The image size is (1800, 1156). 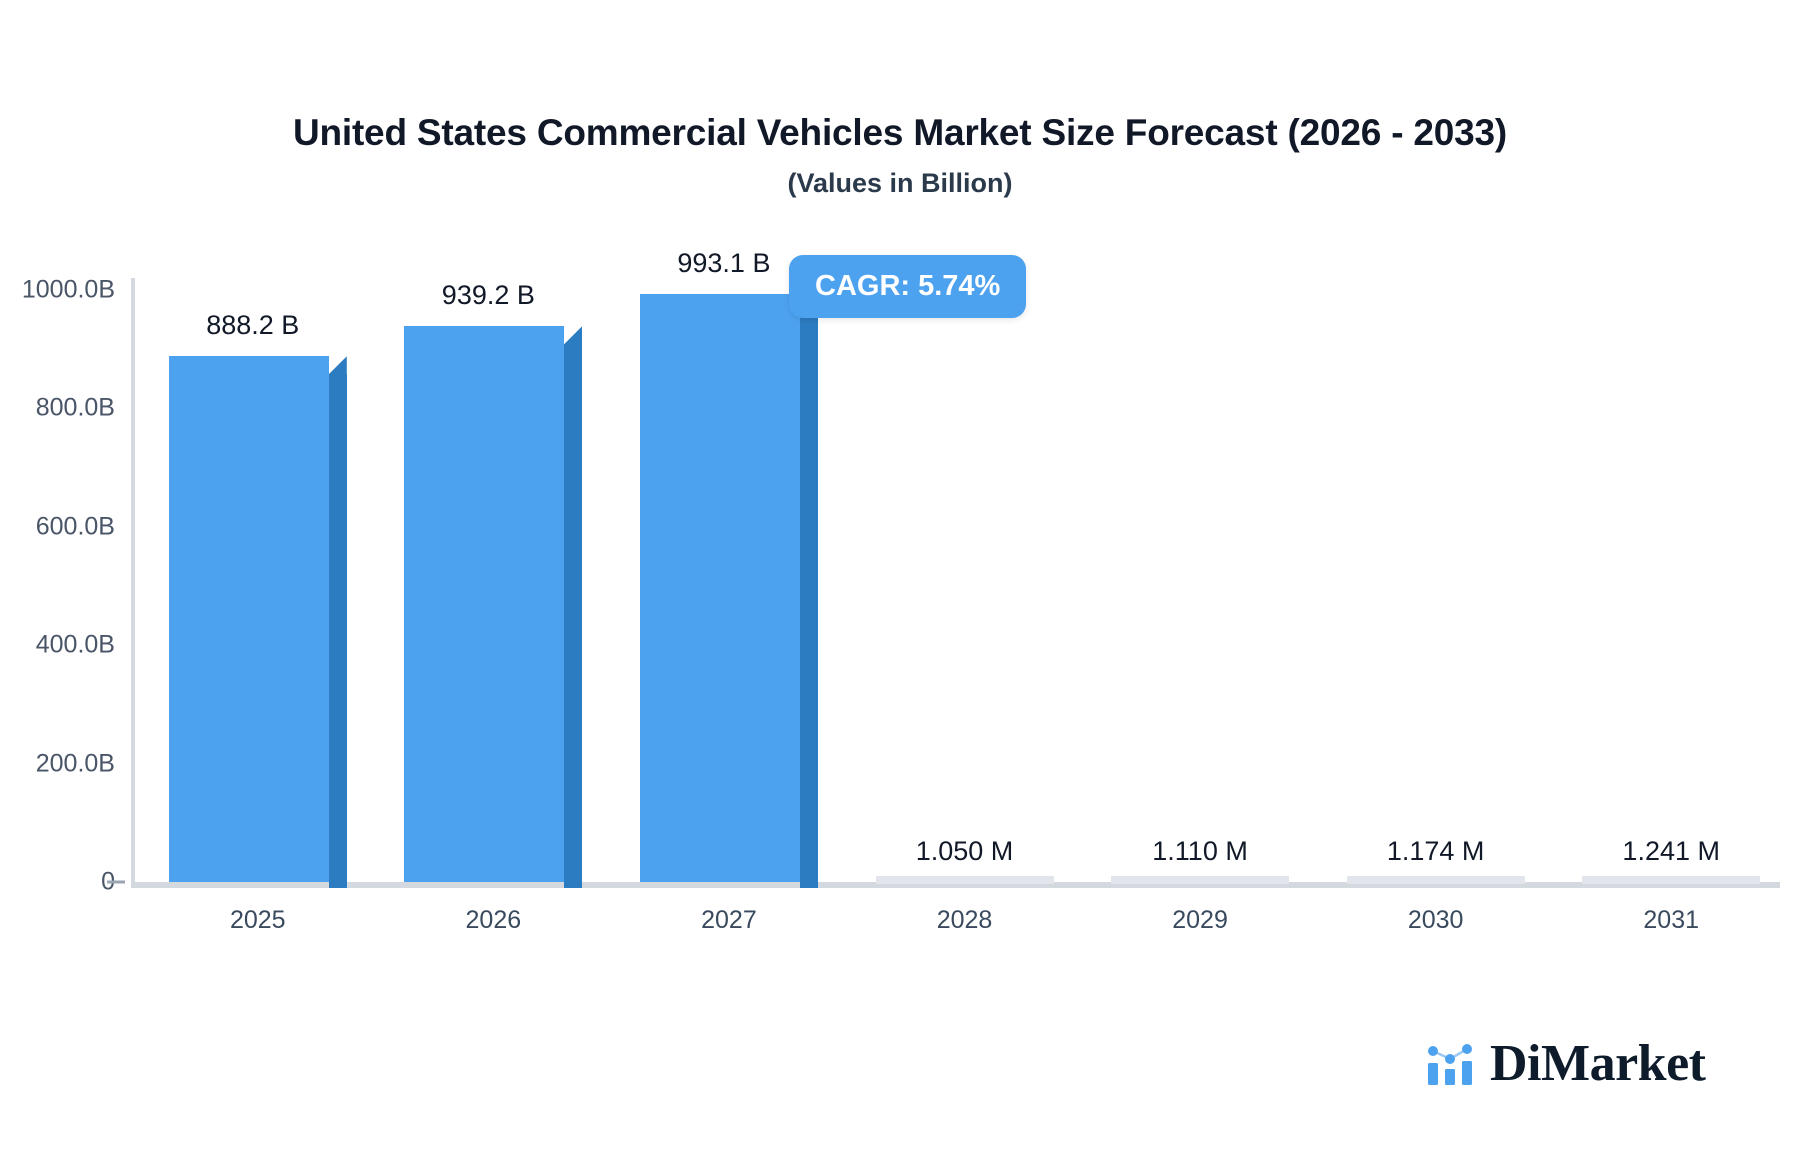 I want to click on bar-value-label: 1.110 M, so click(x=1200, y=850).